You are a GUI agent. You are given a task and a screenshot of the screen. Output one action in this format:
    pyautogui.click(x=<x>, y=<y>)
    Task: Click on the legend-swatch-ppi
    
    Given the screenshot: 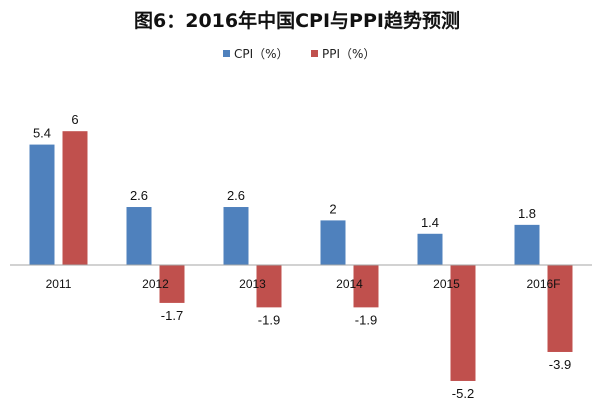 What is the action you would take?
    pyautogui.click(x=314, y=53)
    